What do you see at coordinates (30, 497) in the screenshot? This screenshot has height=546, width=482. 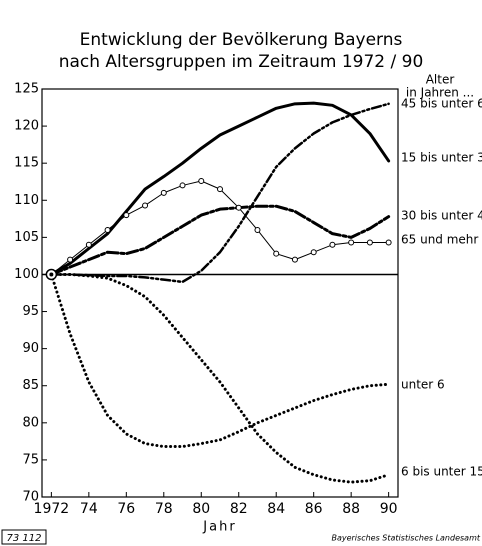 I see `y-tick-label: 70` at bounding box center [30, 497].